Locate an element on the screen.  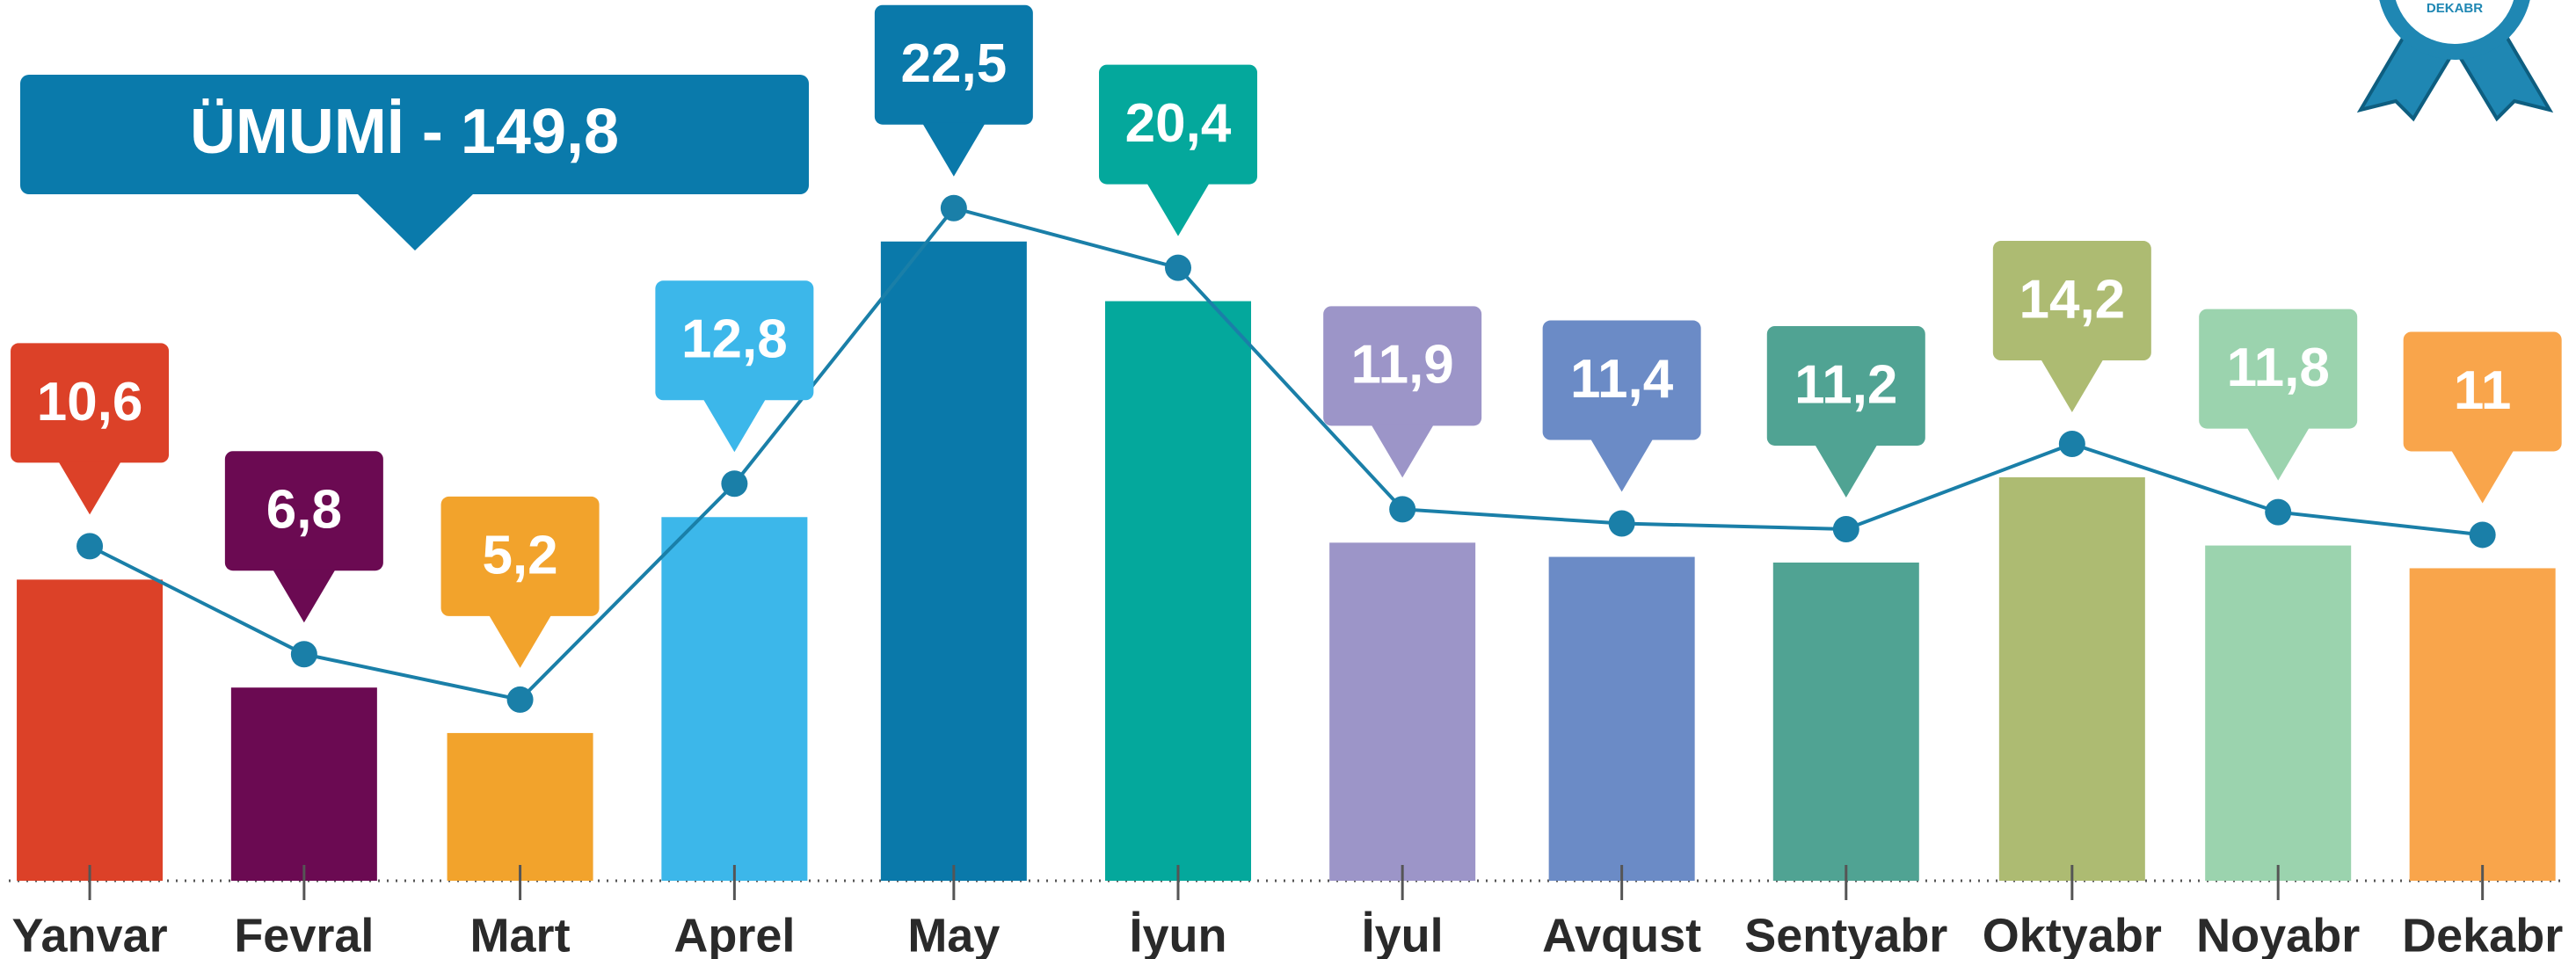
total-box is located at coordinates (414, 134).